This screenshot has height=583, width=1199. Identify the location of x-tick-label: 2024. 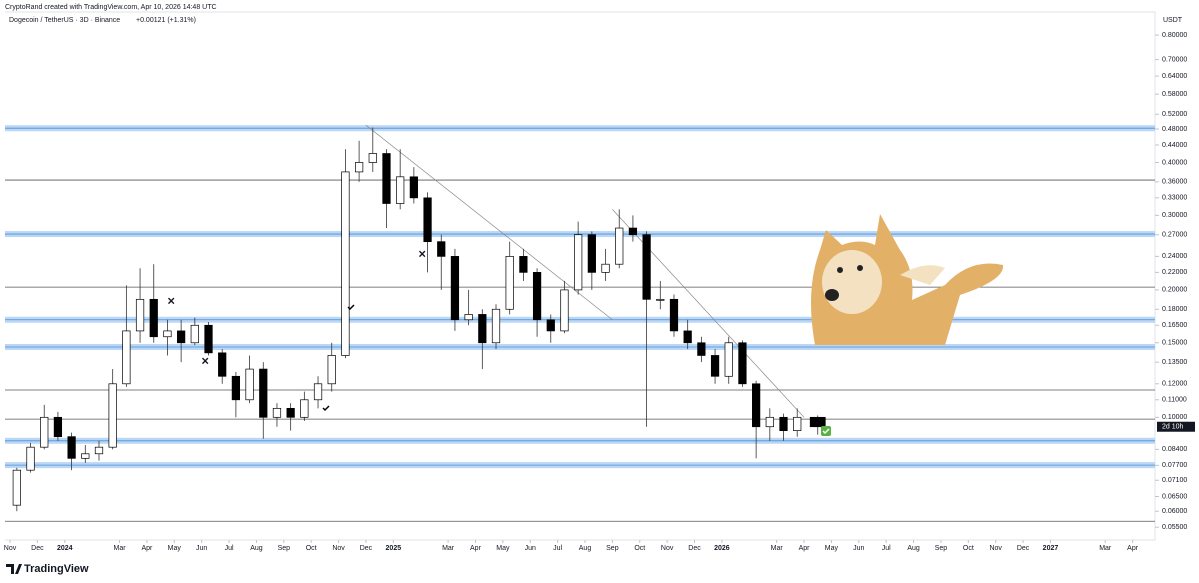
(65, 548).